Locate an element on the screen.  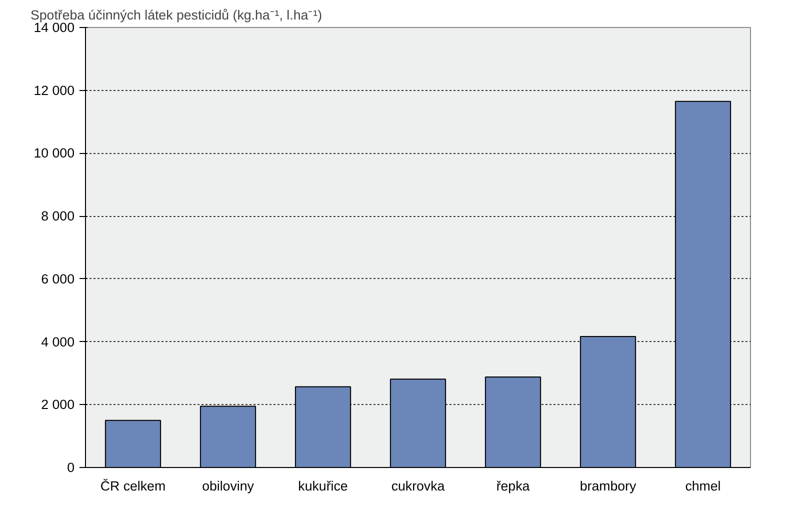
y-axis-title: Spotřeba účinných látek pesticidů (kg.ha⁻¹, l.ha⁻¹) is located at coordinates (176, 15).